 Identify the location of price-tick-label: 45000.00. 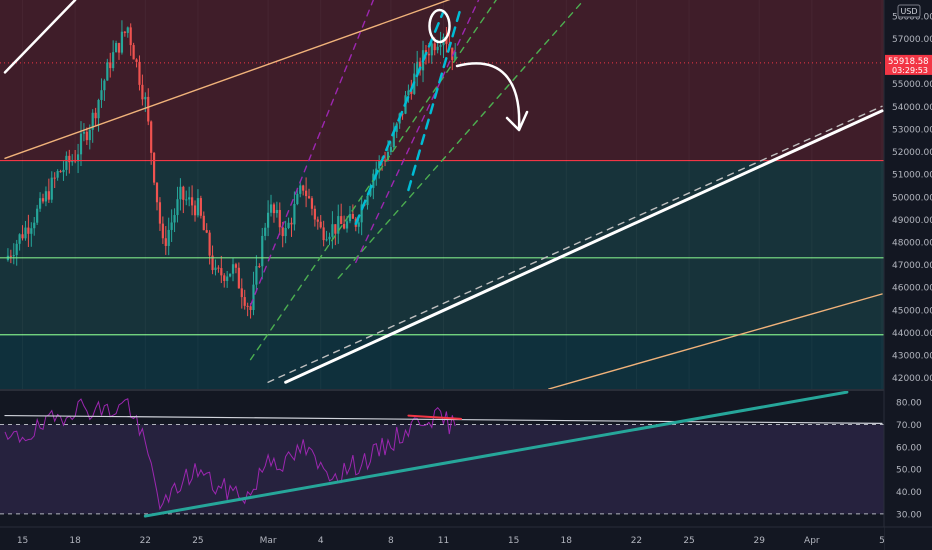
(912, 311).